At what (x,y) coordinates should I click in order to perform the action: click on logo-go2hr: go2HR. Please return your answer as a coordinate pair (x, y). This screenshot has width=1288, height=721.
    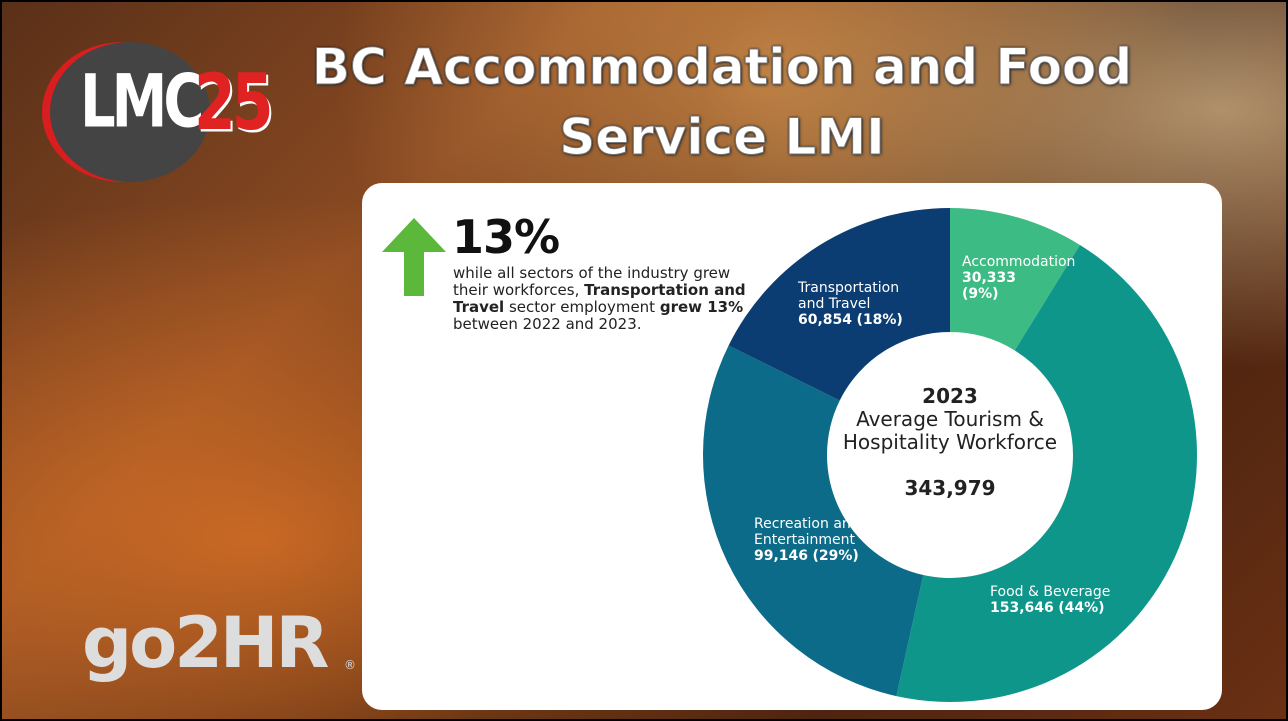
    Looking at the image, I should click on (205, 643).